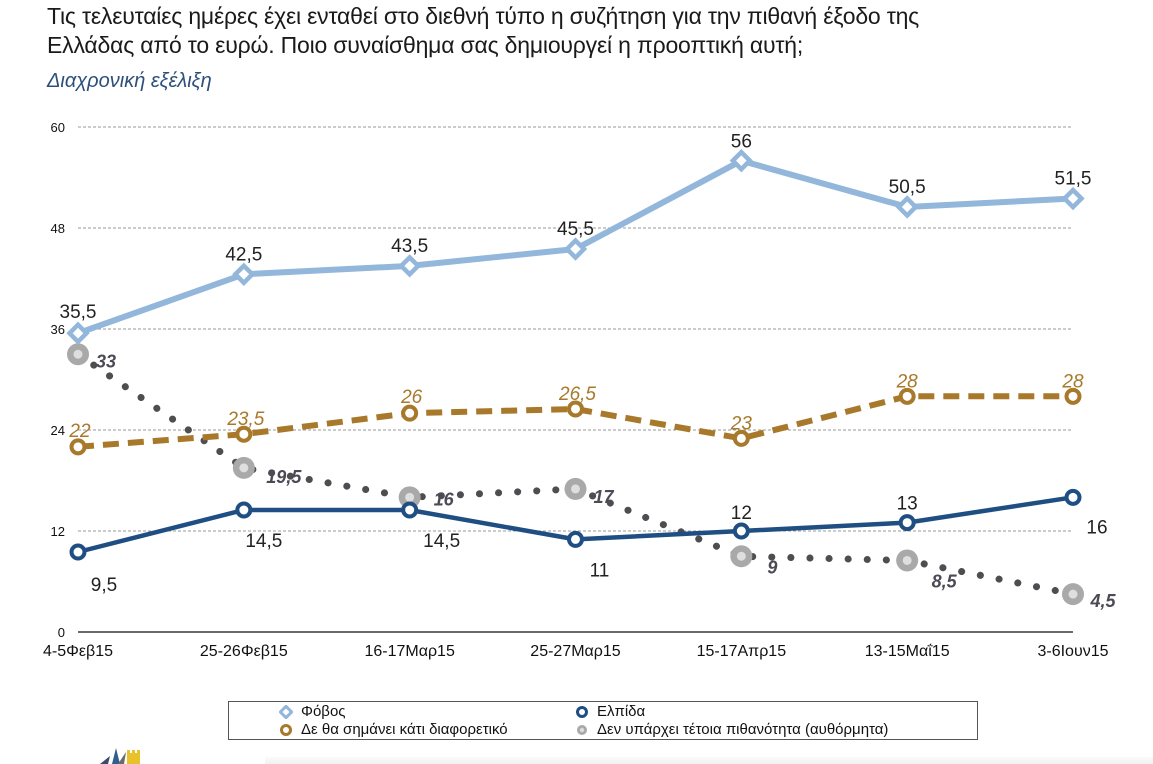  I want to click on legend-label: Δε θα σημάνει κάτι διαφορετικό, so click(404, 729).